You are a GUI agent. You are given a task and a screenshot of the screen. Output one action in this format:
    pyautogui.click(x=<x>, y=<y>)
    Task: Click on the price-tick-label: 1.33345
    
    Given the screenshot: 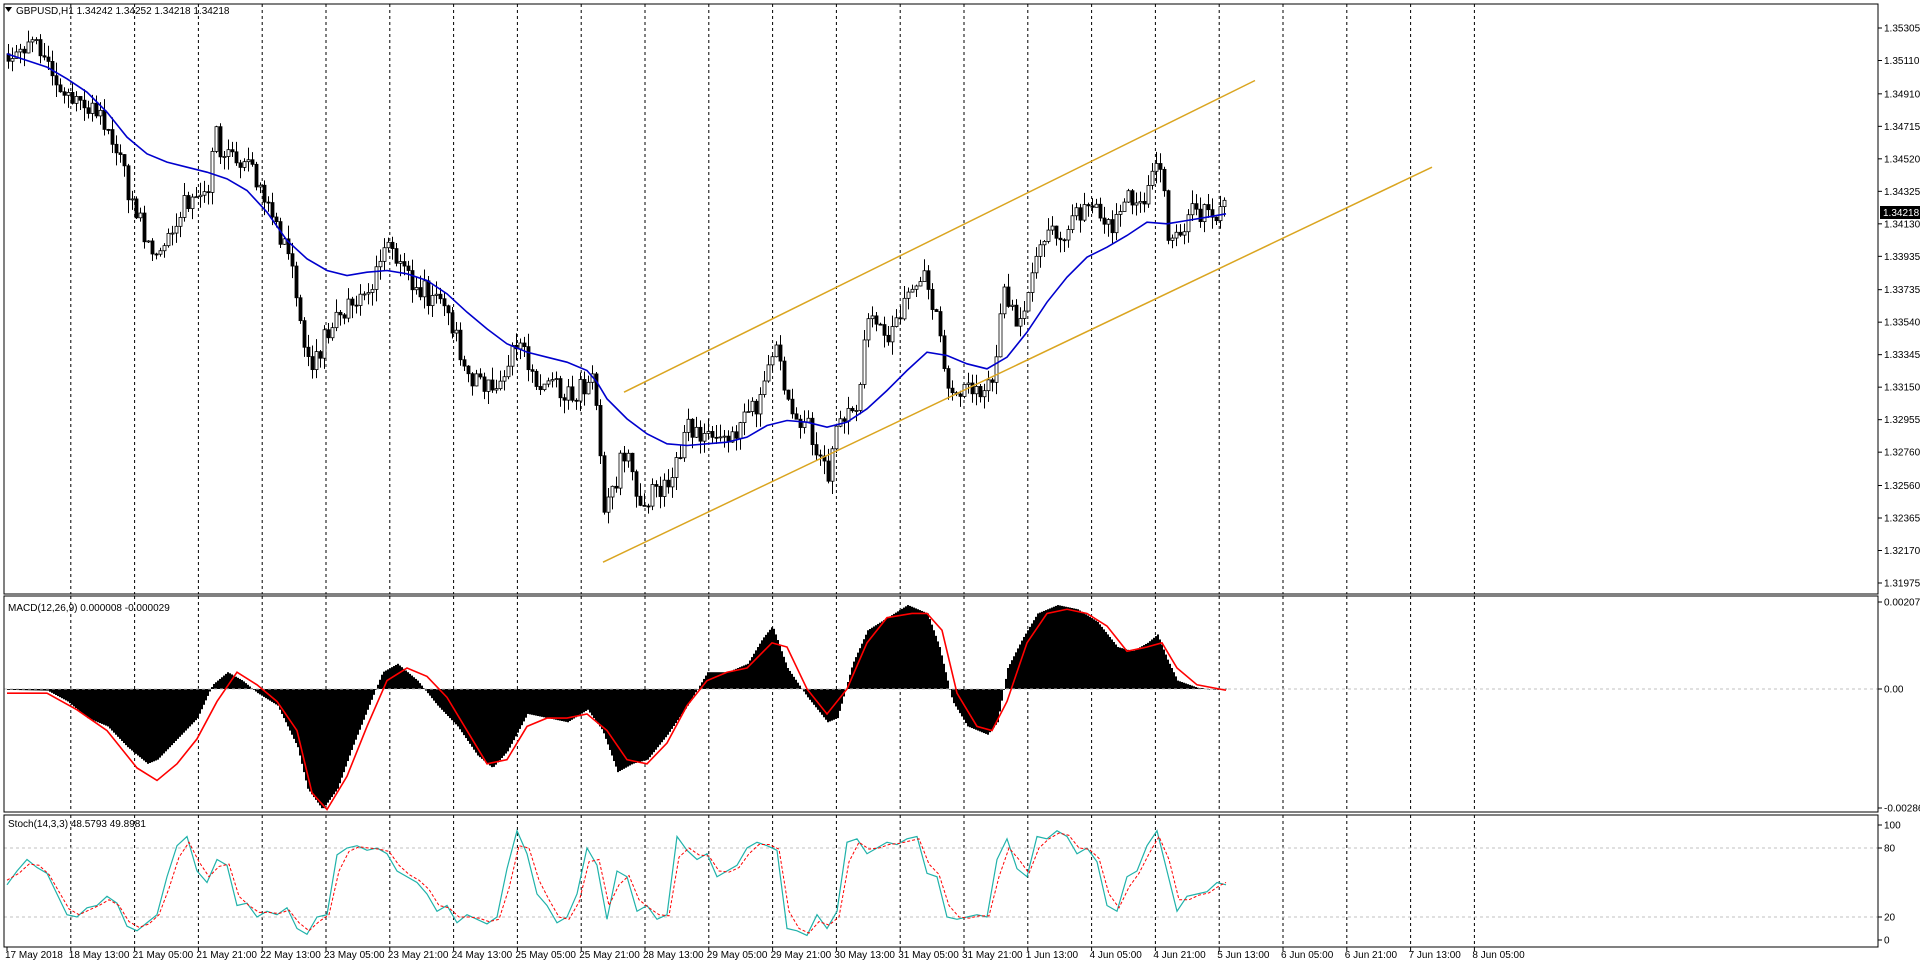 What is the action you would take?
    pyautogui.click(x=1902, y=355)
    